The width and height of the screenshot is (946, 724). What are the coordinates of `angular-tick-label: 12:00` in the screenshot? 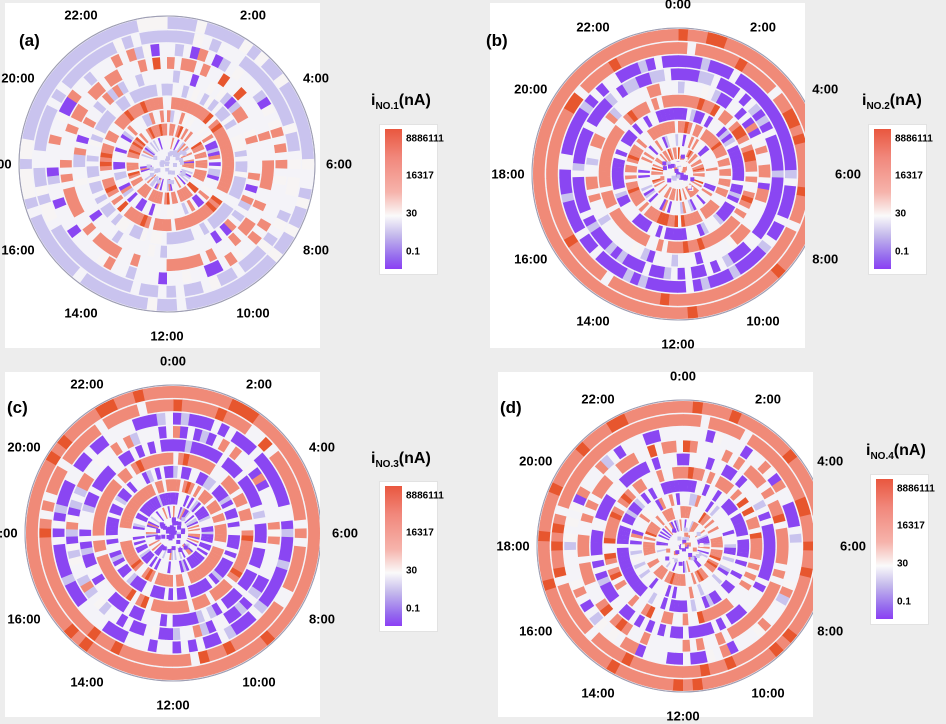 It's located at (677, 344).